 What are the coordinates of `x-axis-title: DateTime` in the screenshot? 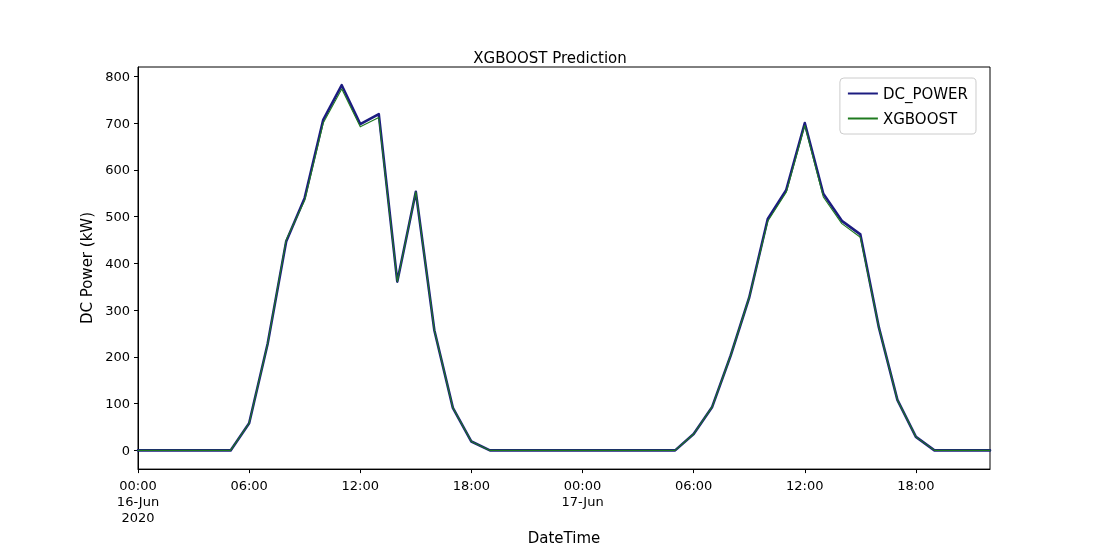 It's located at (564, 537).